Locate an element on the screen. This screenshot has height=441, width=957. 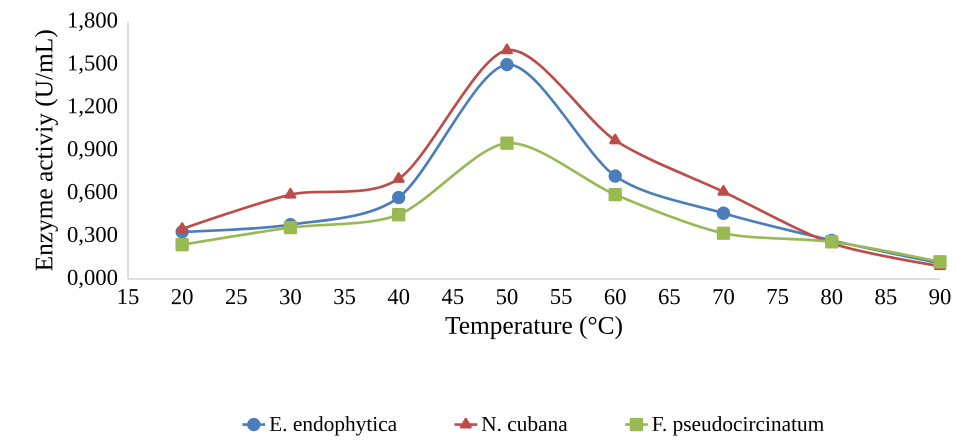
y-tick-label: 0,300 is located at coordinates (93, 236).